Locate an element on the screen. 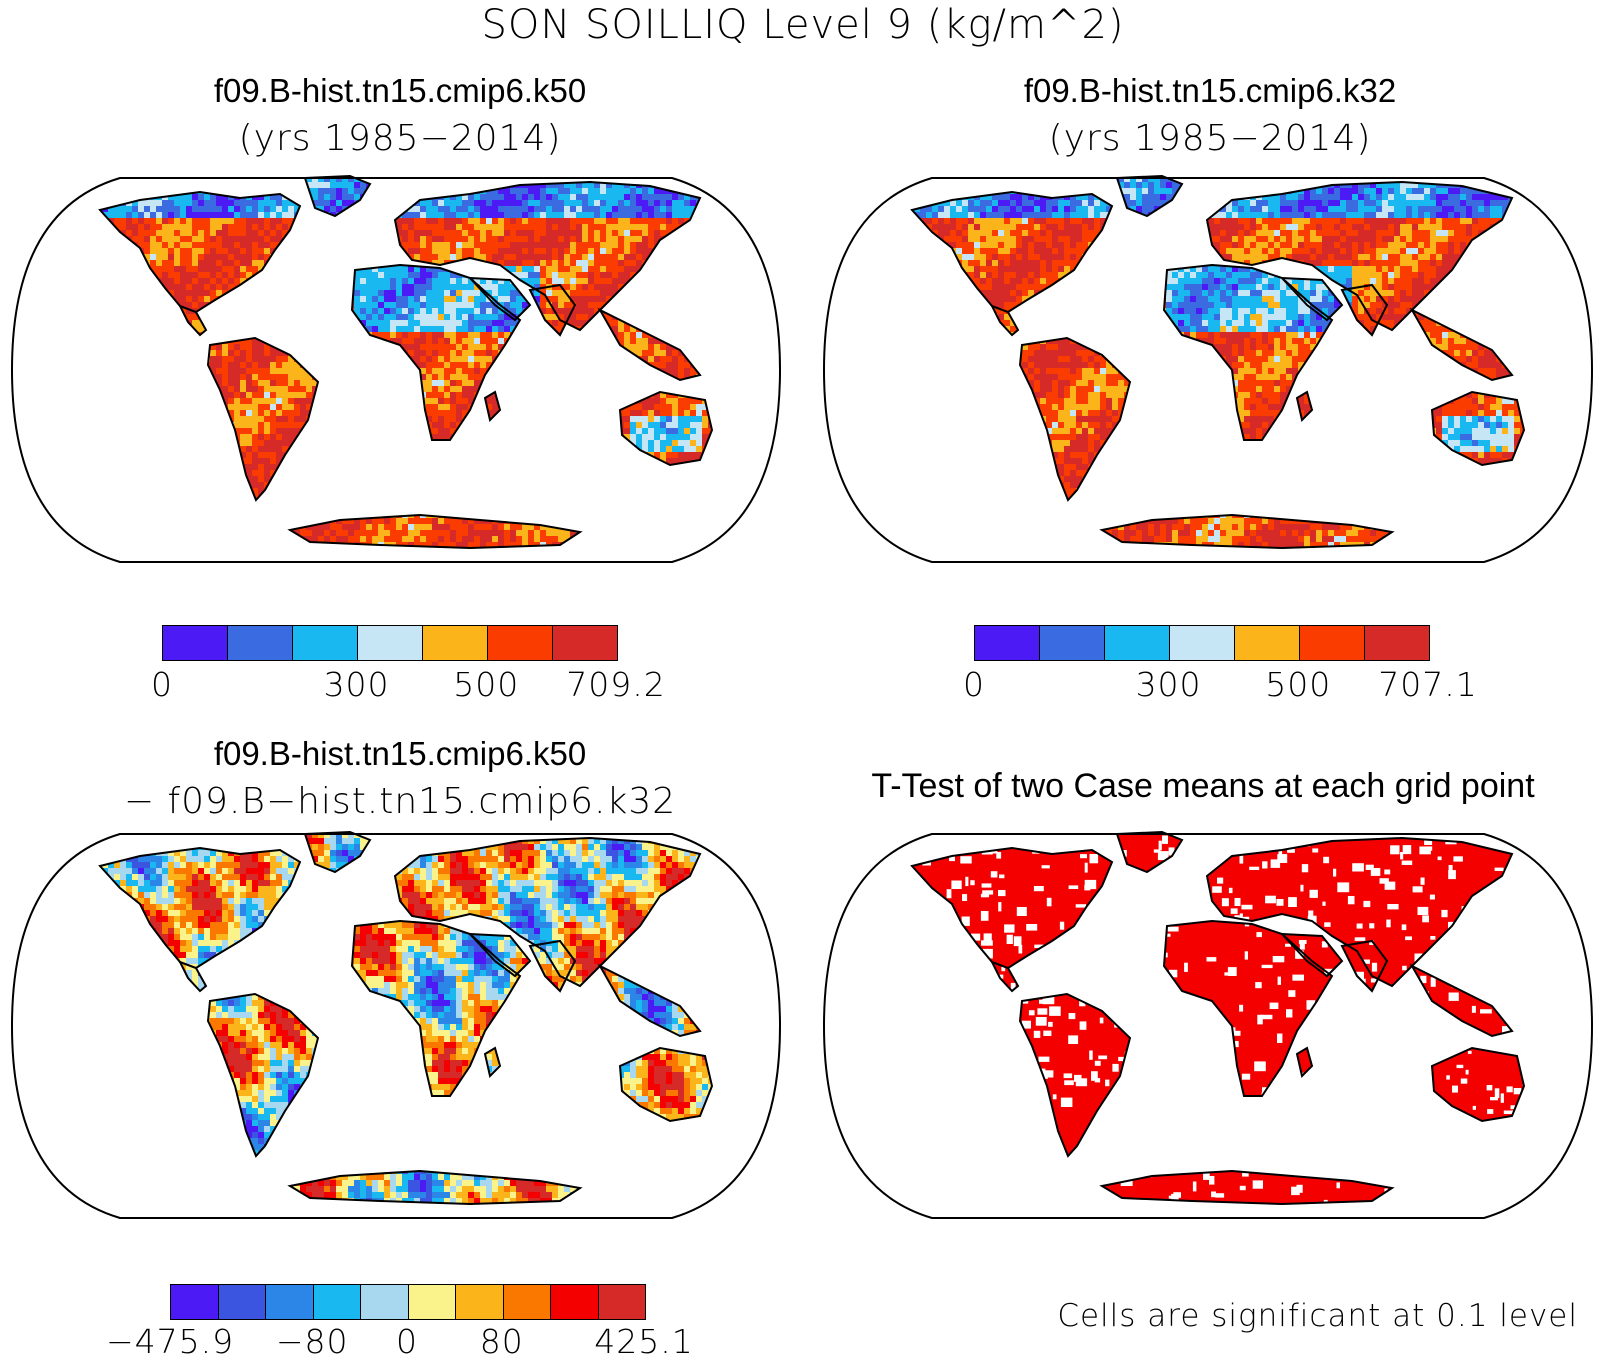  colorbar-tick-label: 707.1 is located at coordinates (1427, 684).